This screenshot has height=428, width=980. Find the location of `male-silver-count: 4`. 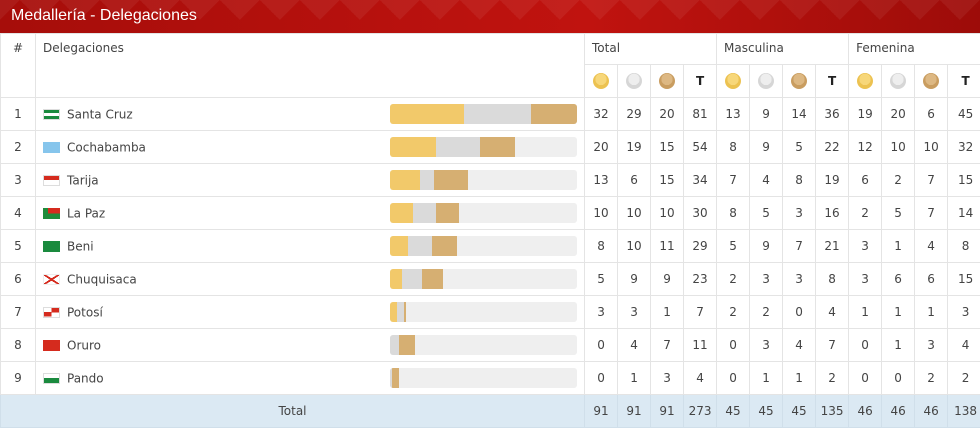

male-silver-count: 4 is located at coordinates (766, 180).